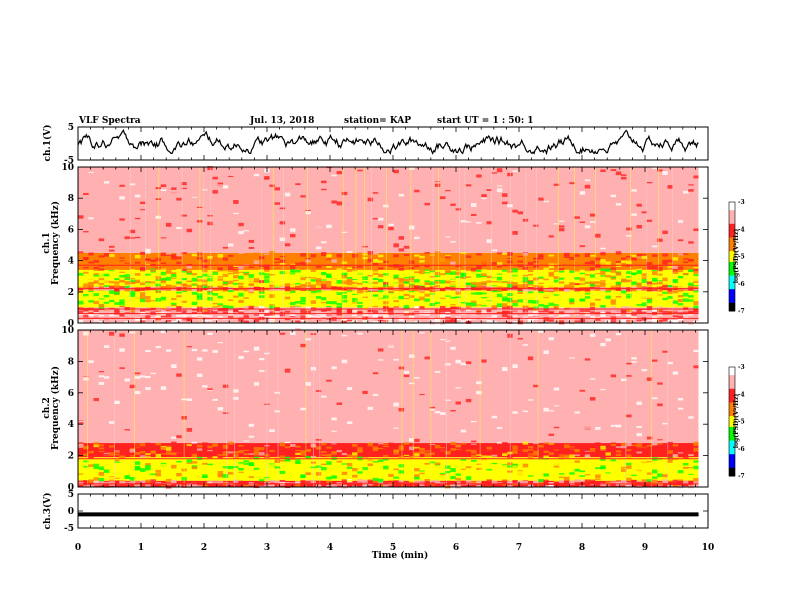 The width and height of the screenshot is (792, 612). Describe the element at coordinates (741, 394) in the screenshot. I see `colorbar-tick-label: -4` at that location.